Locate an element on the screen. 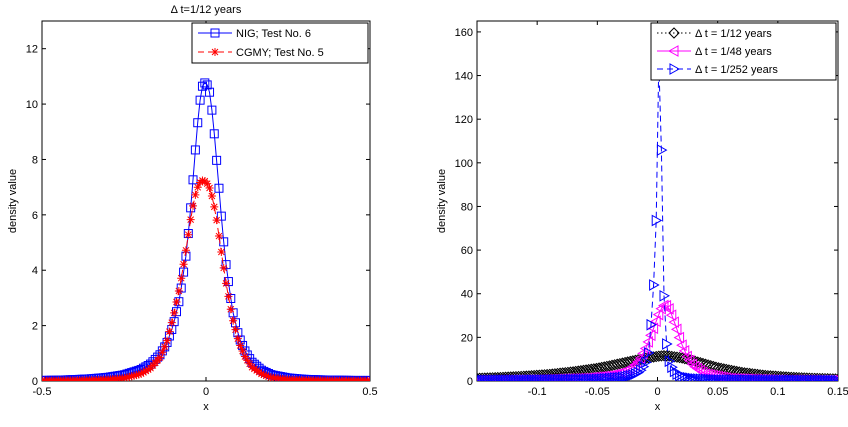 This screenshot has height=427, width=848. x-tick-label: 0.1 is located at coordinates (777, 392).